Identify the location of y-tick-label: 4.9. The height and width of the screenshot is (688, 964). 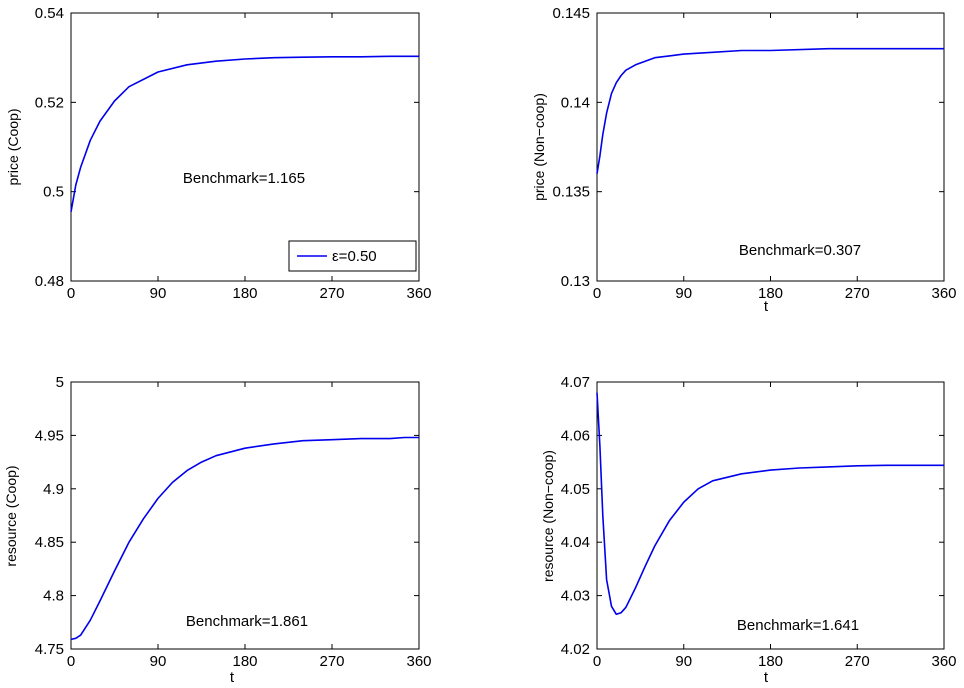
(53, 489).